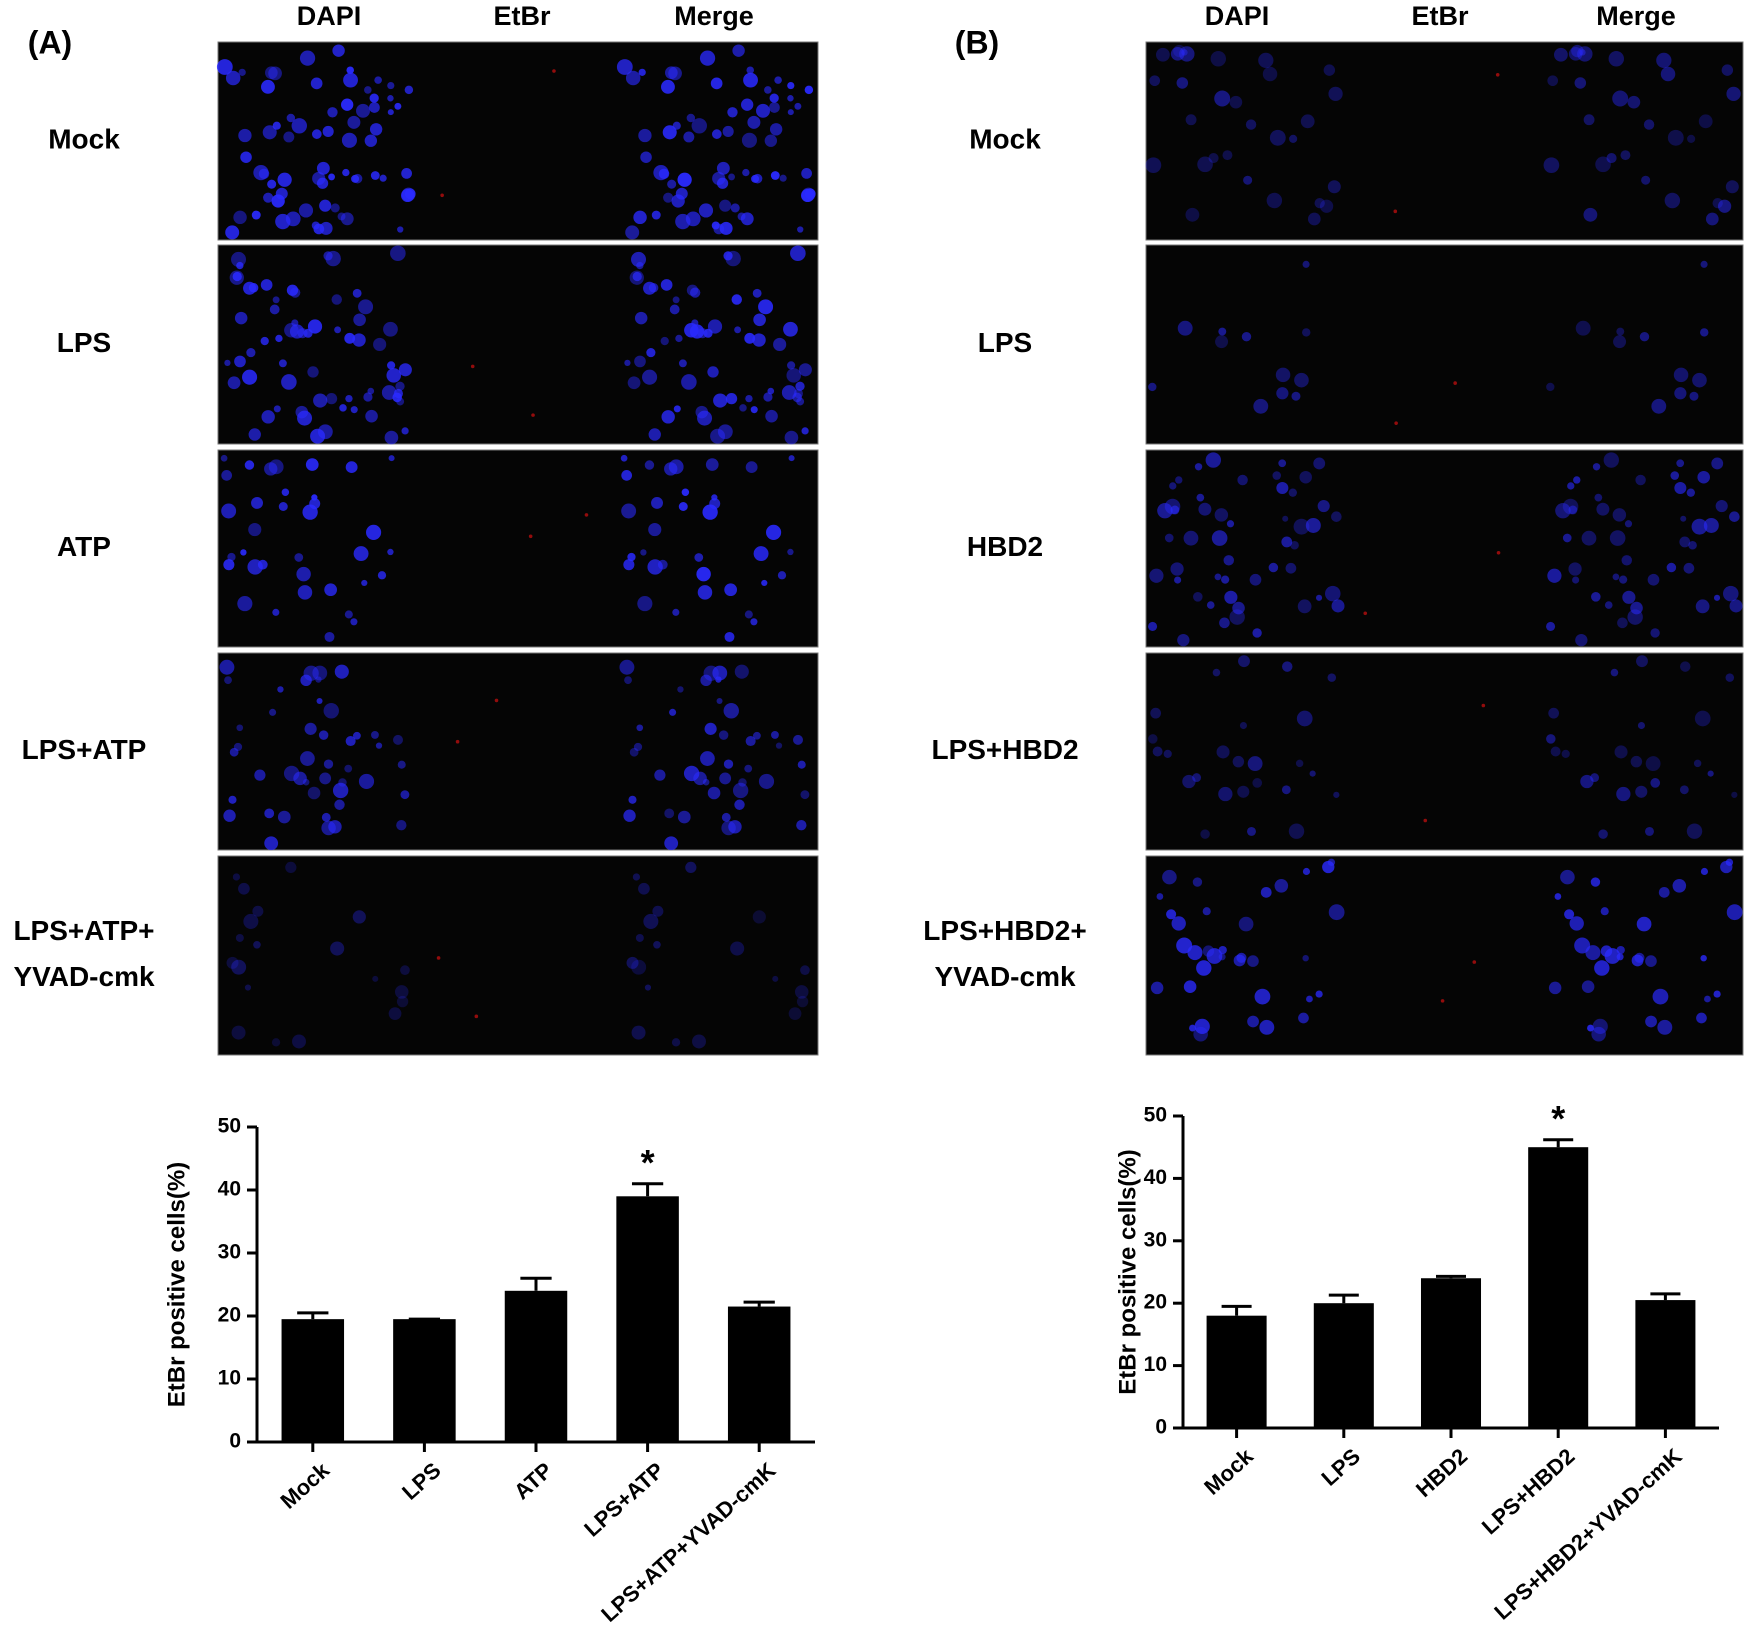  What do you see at coordinates (1444, 344) in the screenshot?
I see `micrograph` at bounding box center [1444, 344].